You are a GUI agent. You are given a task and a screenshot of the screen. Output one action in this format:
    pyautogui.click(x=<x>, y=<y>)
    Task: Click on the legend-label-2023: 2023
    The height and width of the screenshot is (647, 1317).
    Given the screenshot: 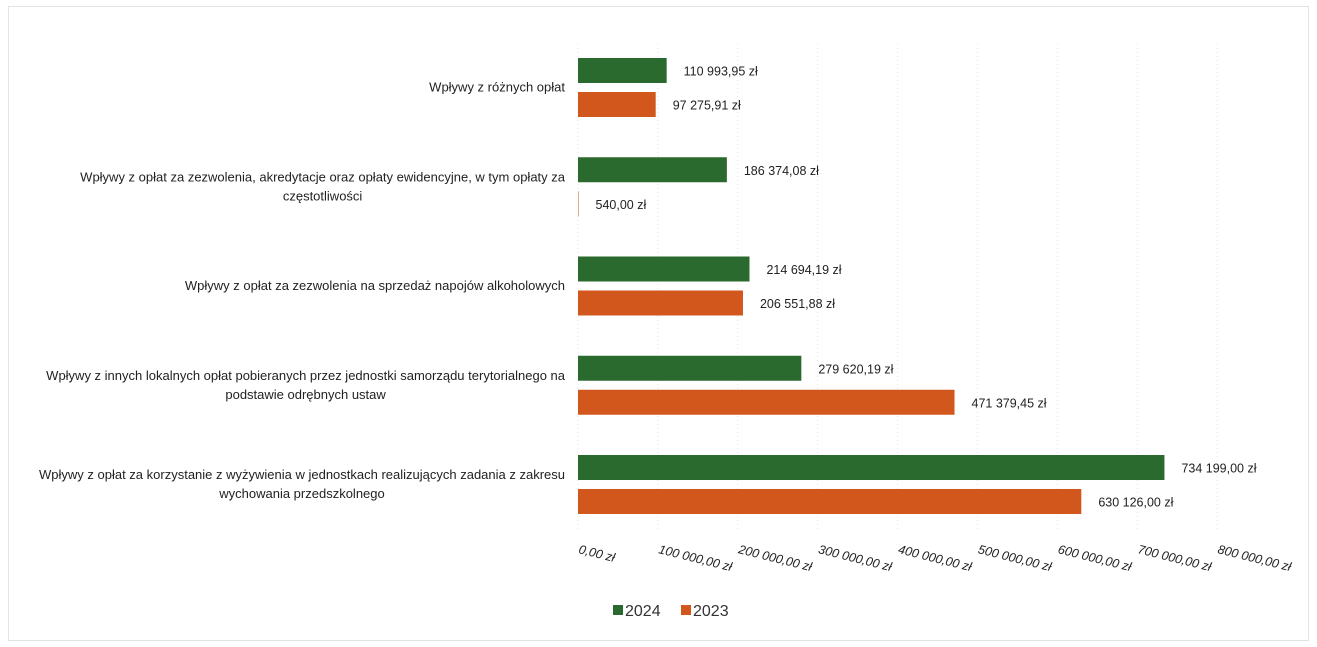 What is the action you would take?
    pyautogui.click(x=711, y=611)
    